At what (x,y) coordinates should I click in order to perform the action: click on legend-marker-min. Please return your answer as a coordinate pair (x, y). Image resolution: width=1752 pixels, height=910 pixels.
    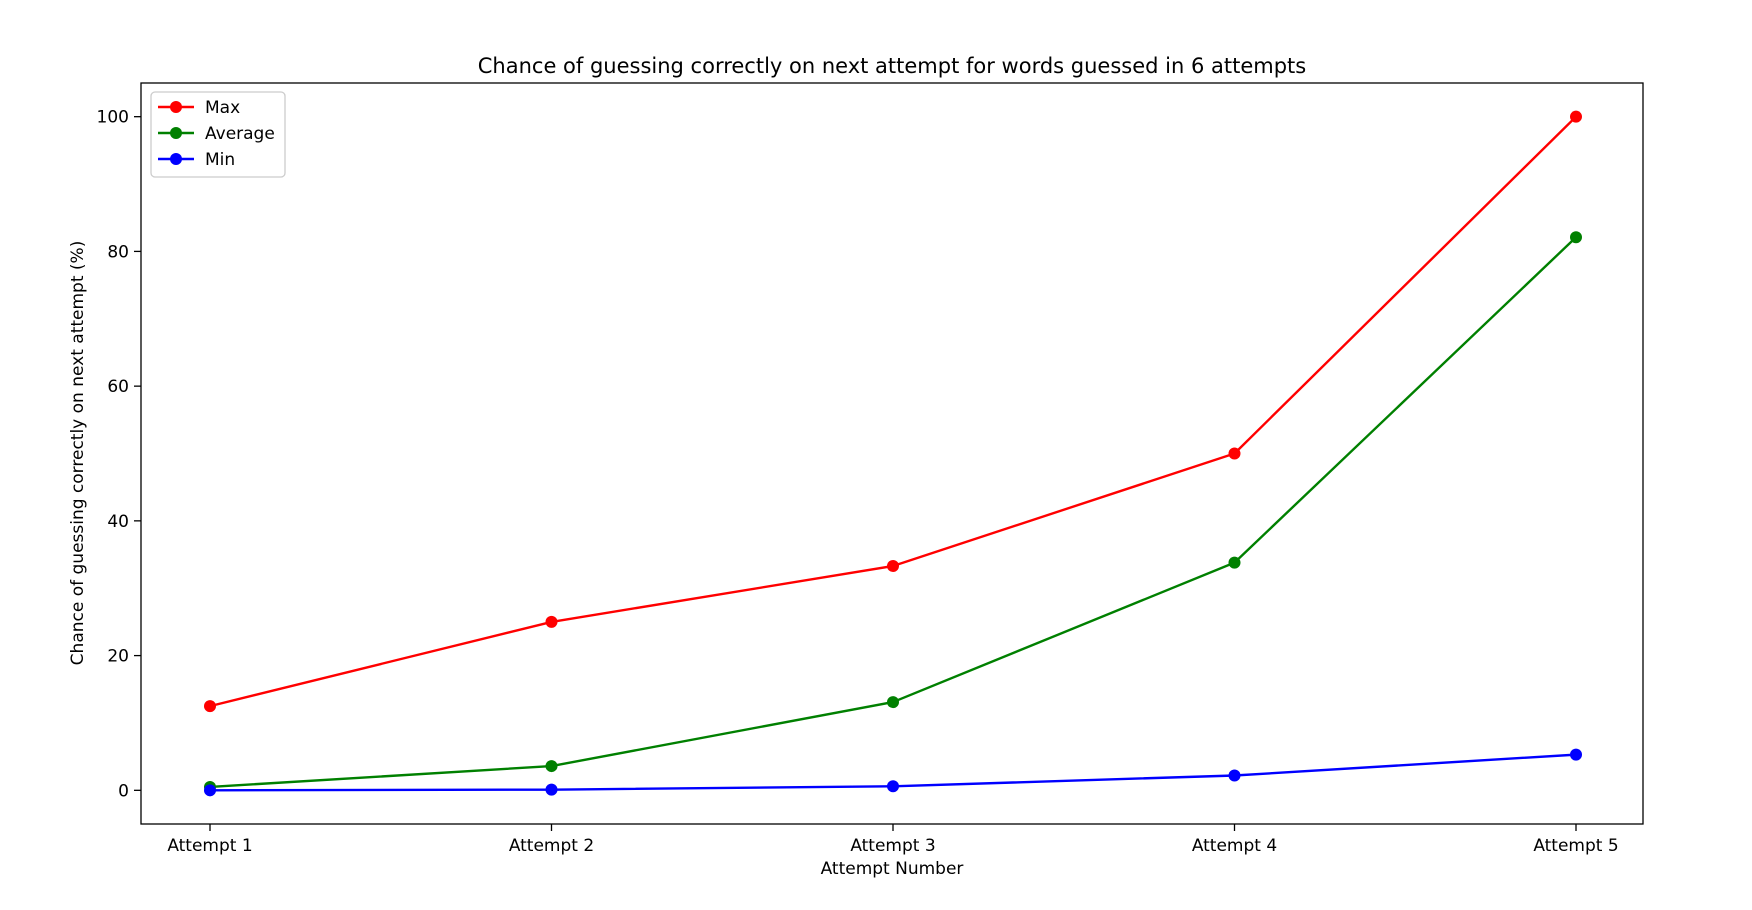
    Looking at the image, I should click on (176, 159).